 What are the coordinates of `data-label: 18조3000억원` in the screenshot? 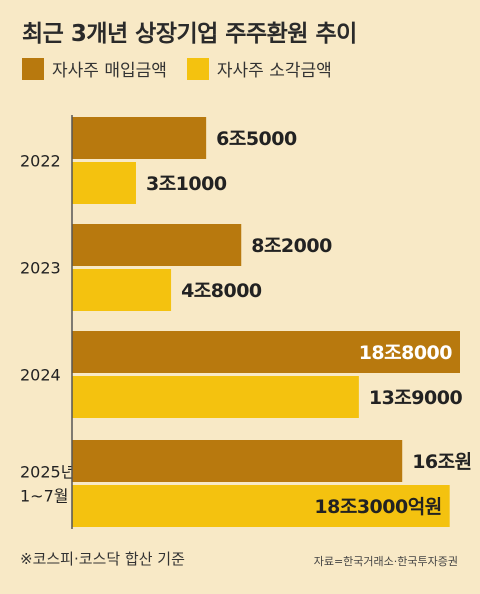 It's located at (377, 507).